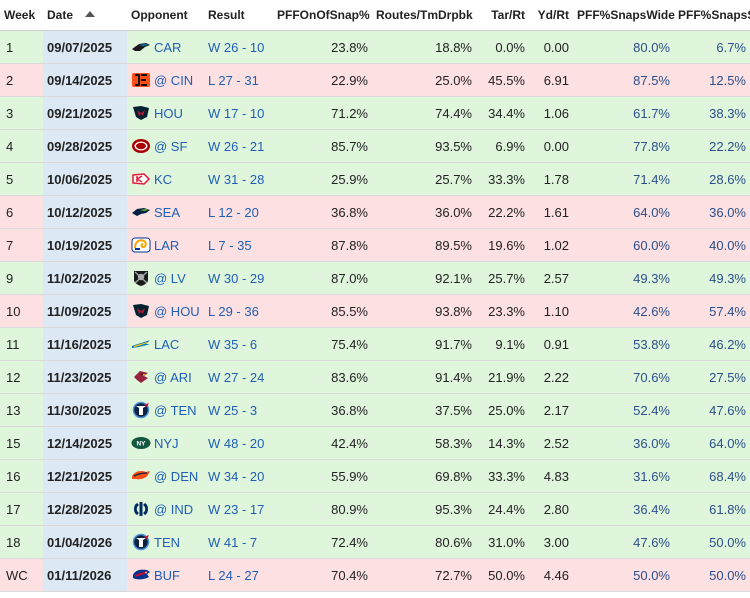  Describe the element at coordinates (623, 113) in the screenshot. I see `snaps-wide-cell: 61.7%` at that location.